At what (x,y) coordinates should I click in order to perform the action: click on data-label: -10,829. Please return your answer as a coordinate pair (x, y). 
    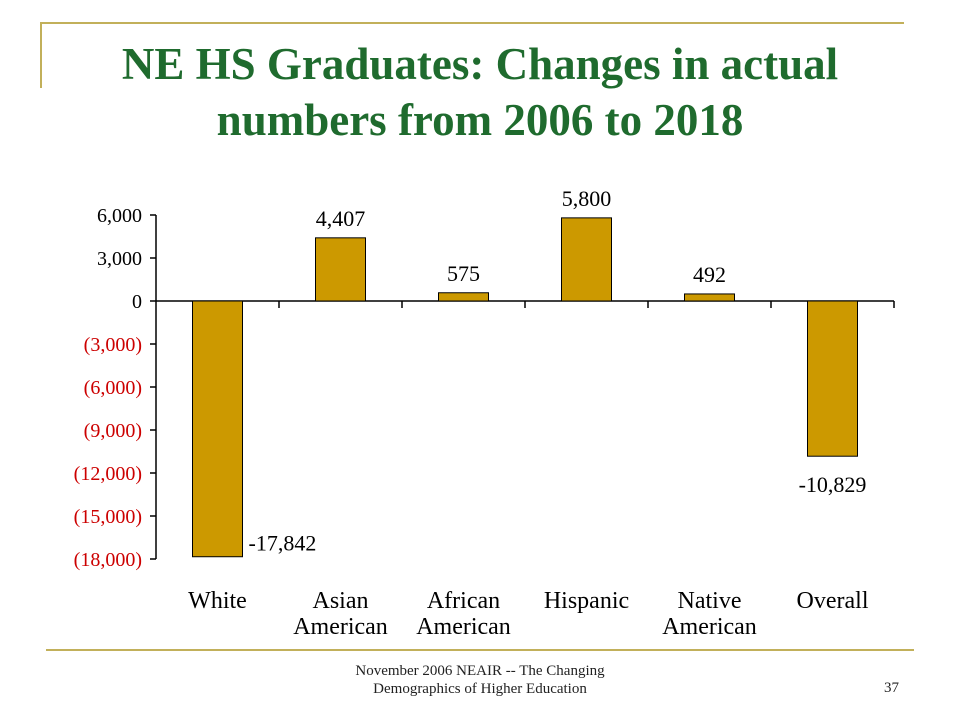
    Looking at the image, I should click on (833, 484).